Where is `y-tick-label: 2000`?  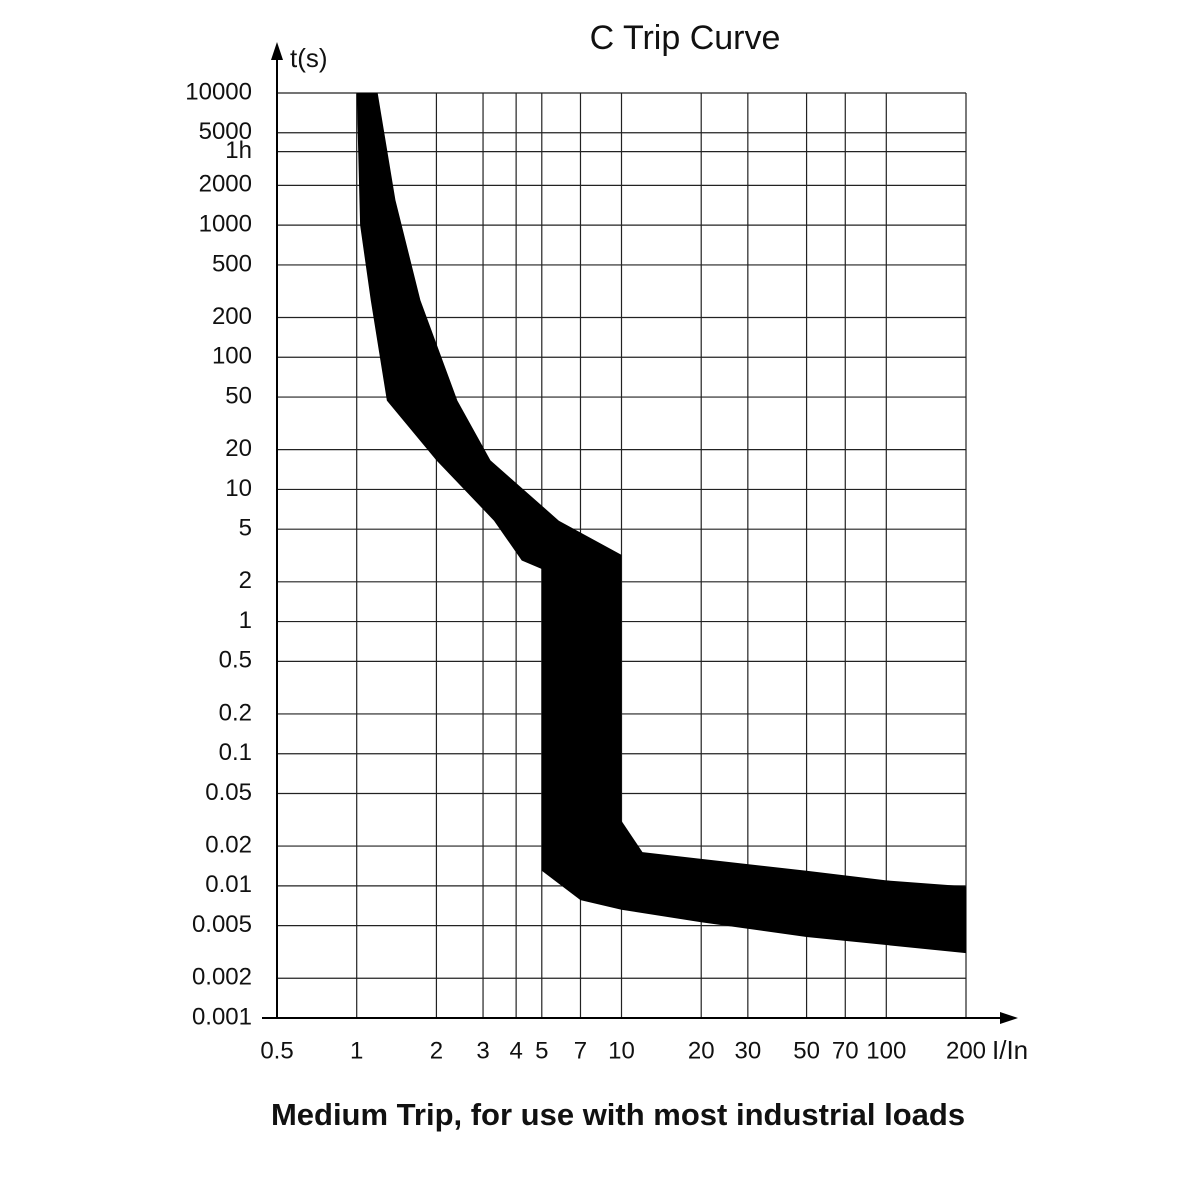 y-tick-label: 2000 is located at coordinates (225, 184).